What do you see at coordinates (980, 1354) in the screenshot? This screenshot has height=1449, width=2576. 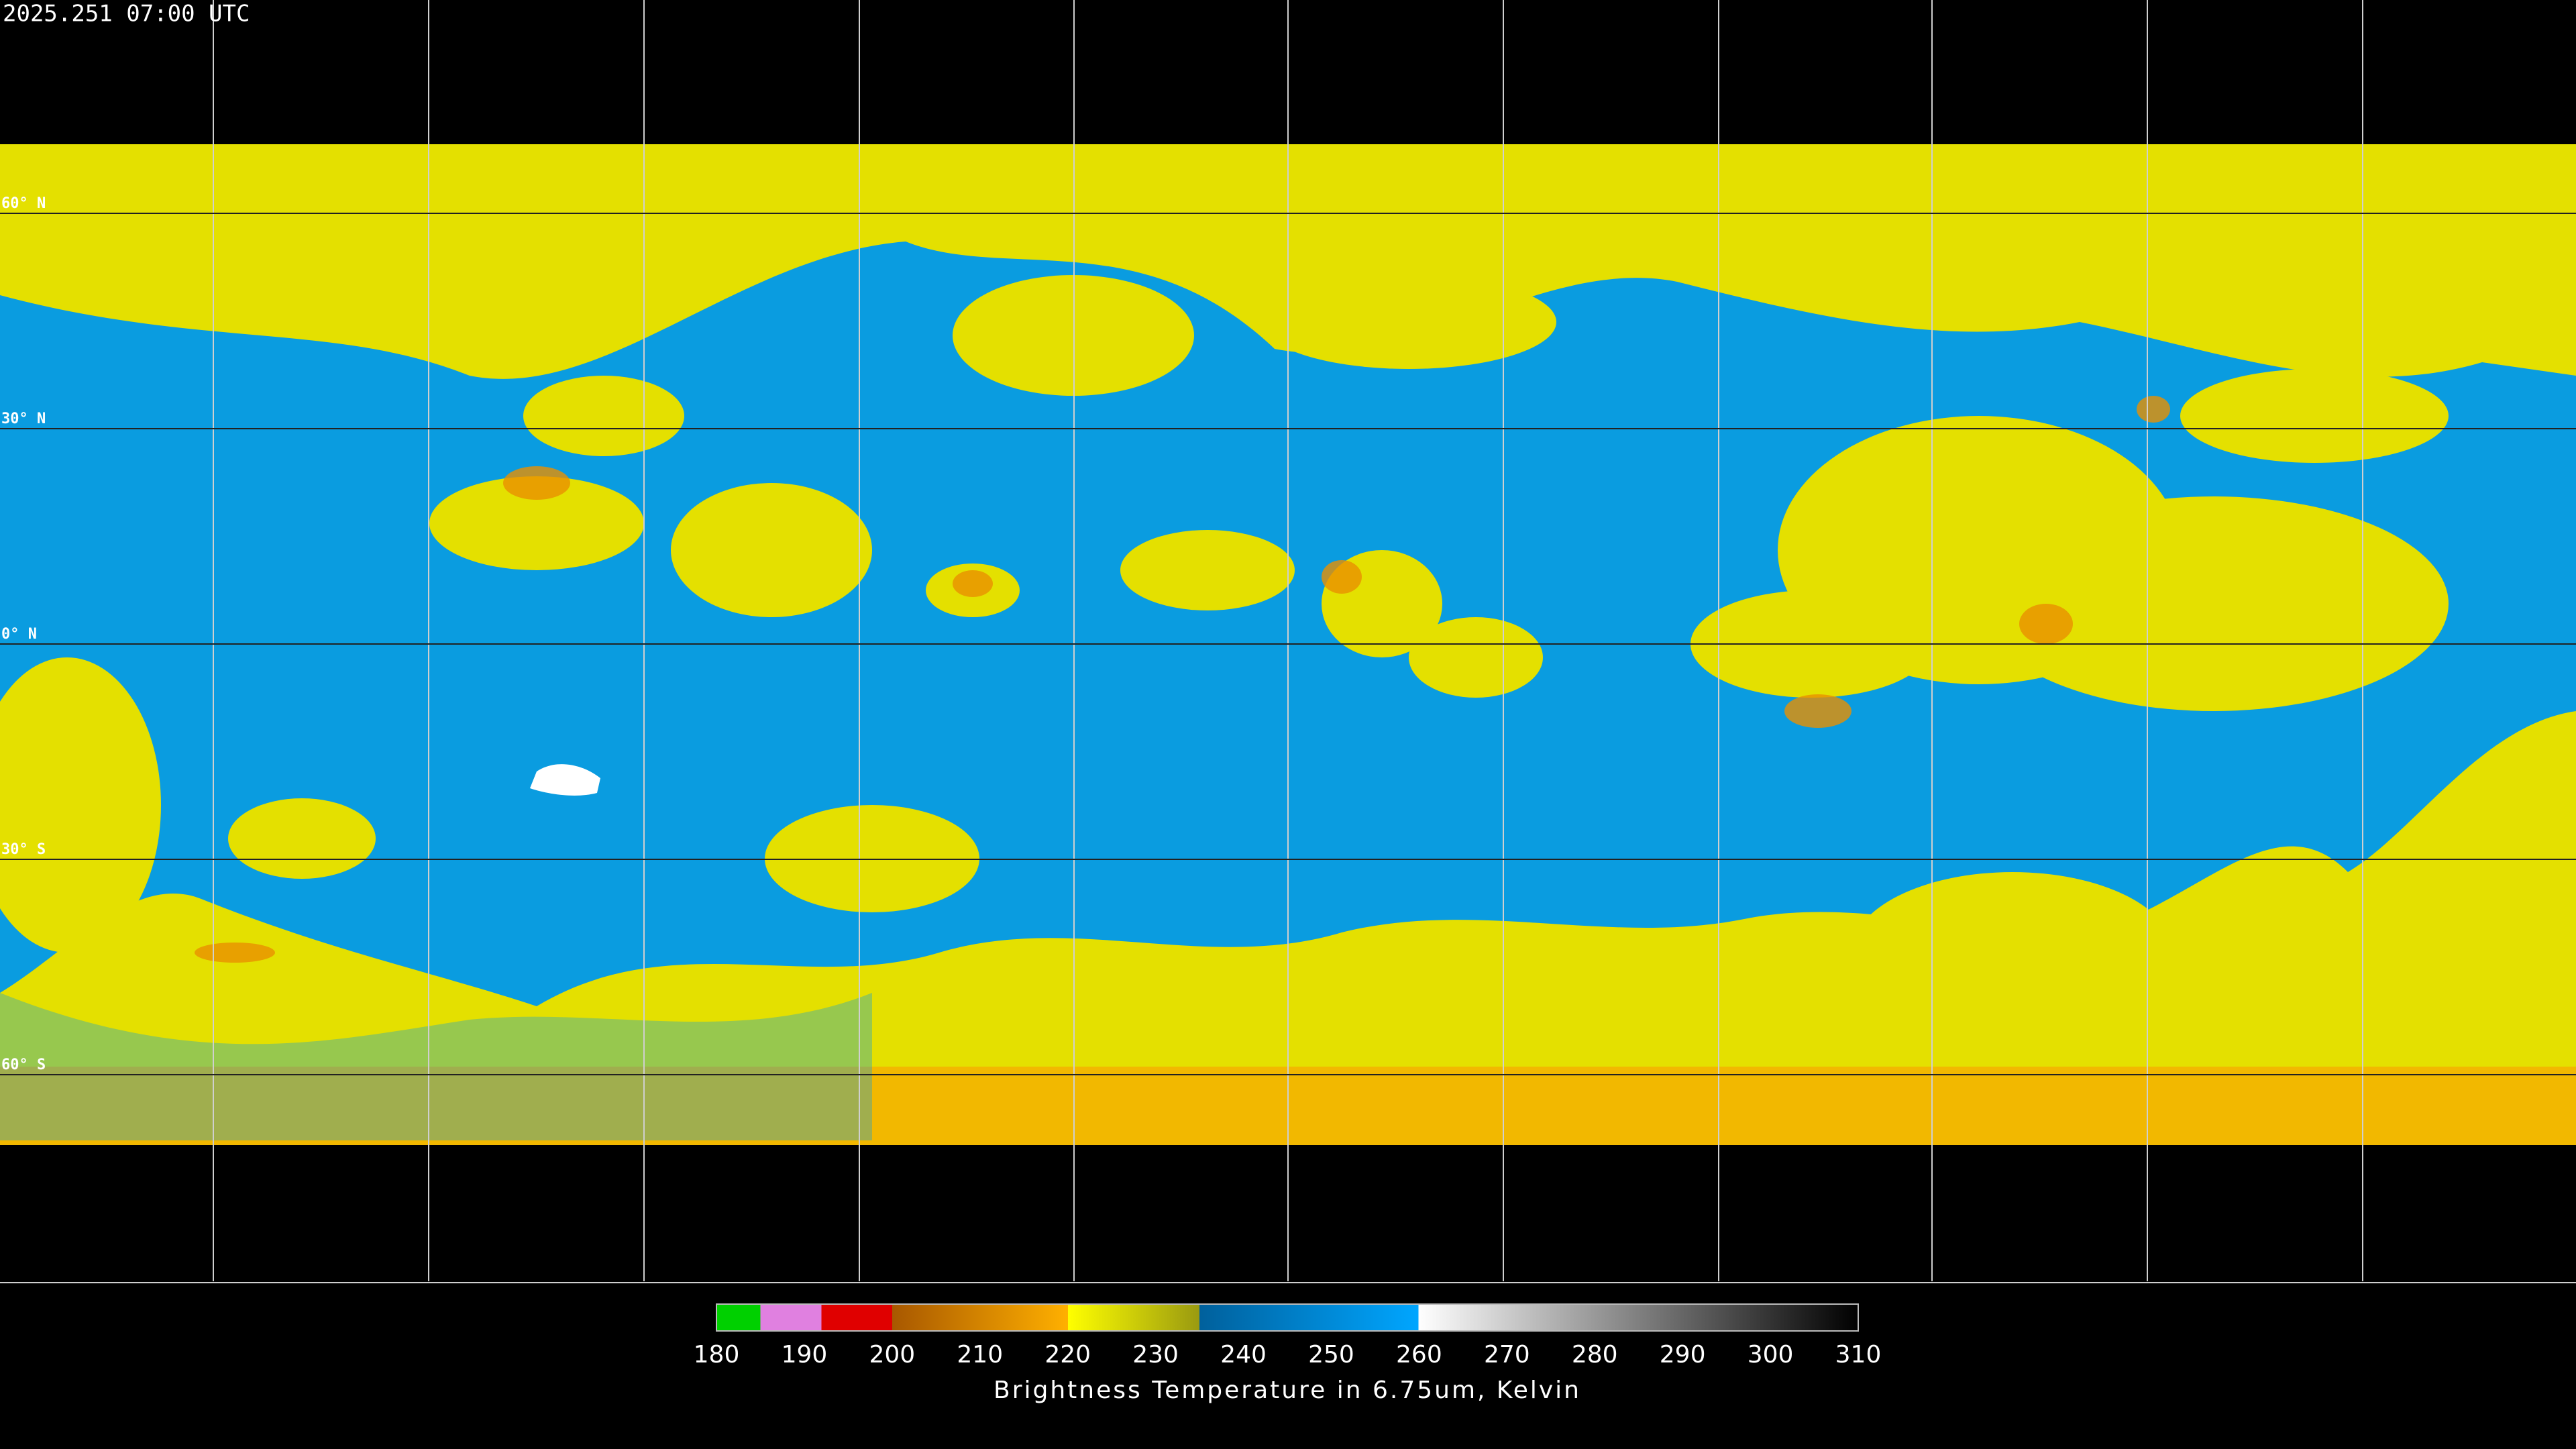 I see `colorbar-tick-label: 210` at bounding box center [980, 1354].